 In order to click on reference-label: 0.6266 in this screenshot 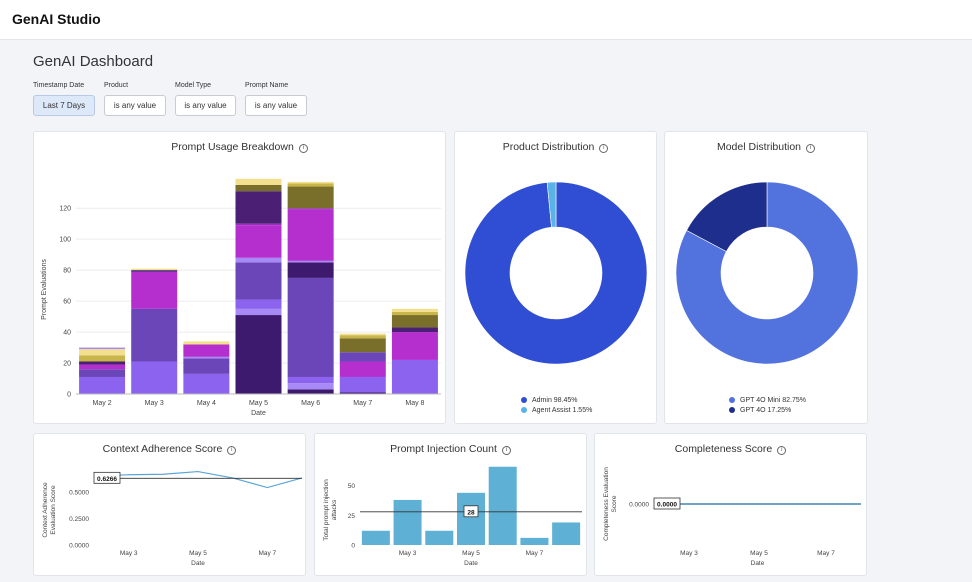, I will do `click(107, 479)`.